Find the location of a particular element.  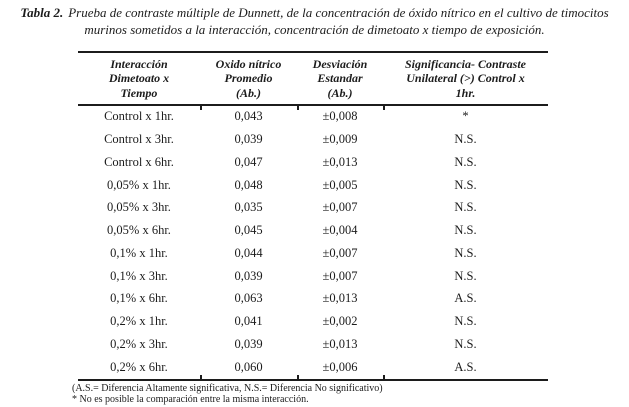

table-row: 0,2% x 6hr. 0,060 ±0,006 A.S. is located at coordinates (313, 367).